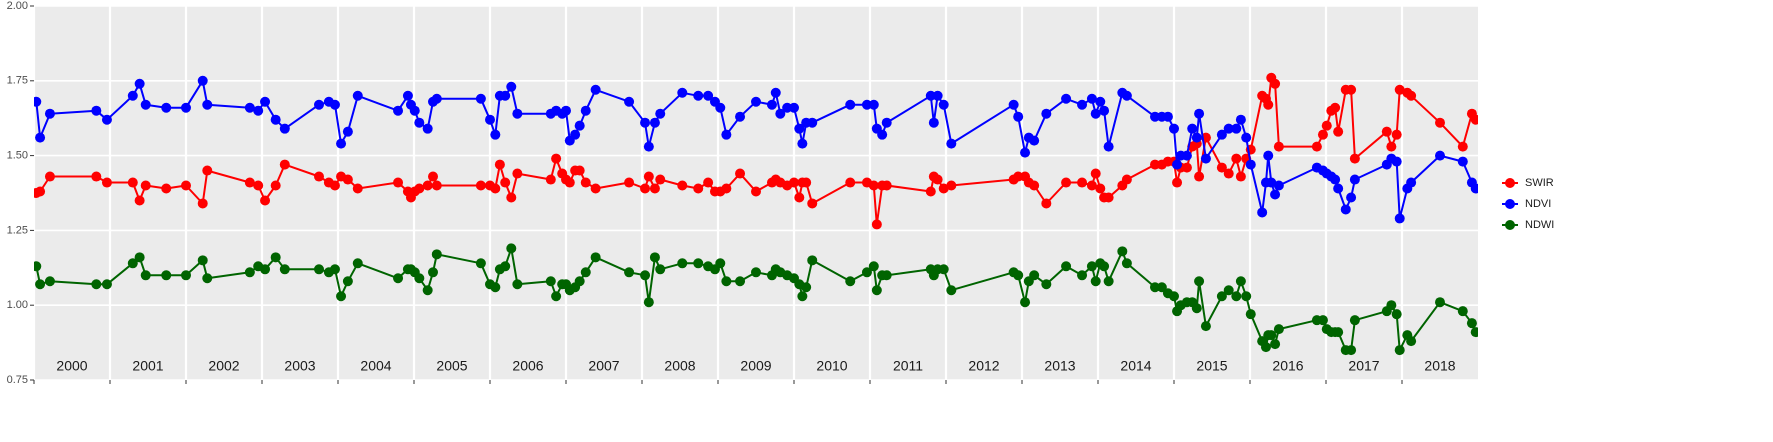 The width and height of the screenshot is (1773, 442). What do you see at coordinates (1439, 366) in the screenshot?
I see `year-label: 2018` at bounding box center [1439, 366].